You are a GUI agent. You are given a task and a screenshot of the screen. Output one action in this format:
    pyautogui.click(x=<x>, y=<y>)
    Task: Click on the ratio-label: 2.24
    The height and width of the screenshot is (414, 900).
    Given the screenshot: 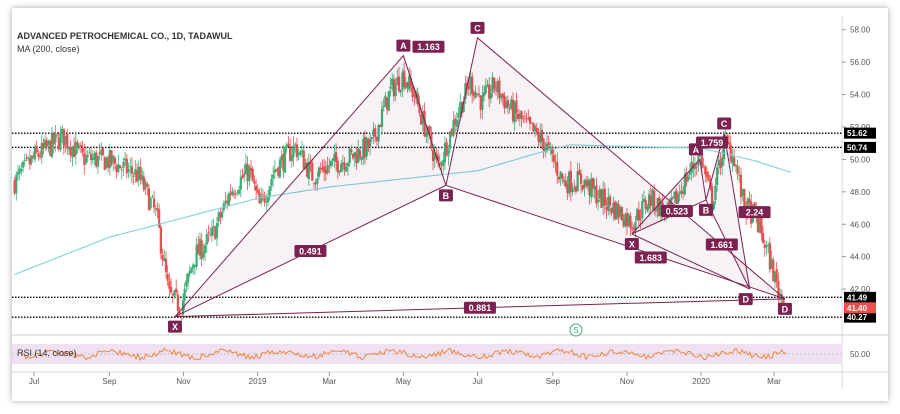 What is the action you would take?
    pyautogui.click(x=755, y=213)
    